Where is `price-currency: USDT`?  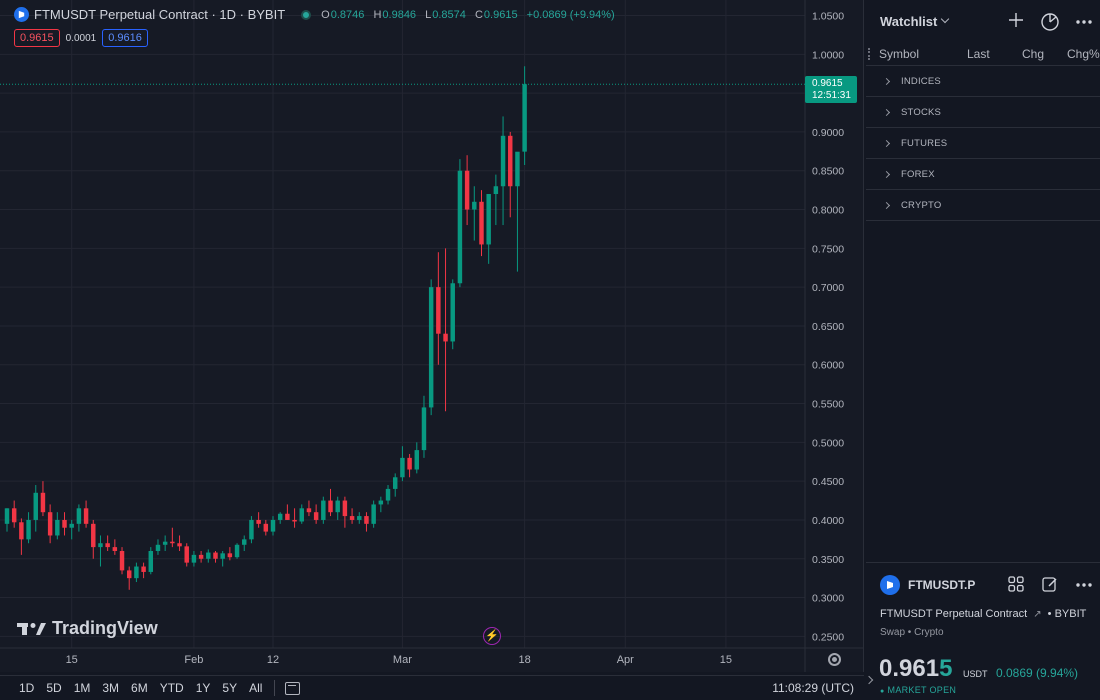
price-currency: USDT is located at coordinates (975, 674).